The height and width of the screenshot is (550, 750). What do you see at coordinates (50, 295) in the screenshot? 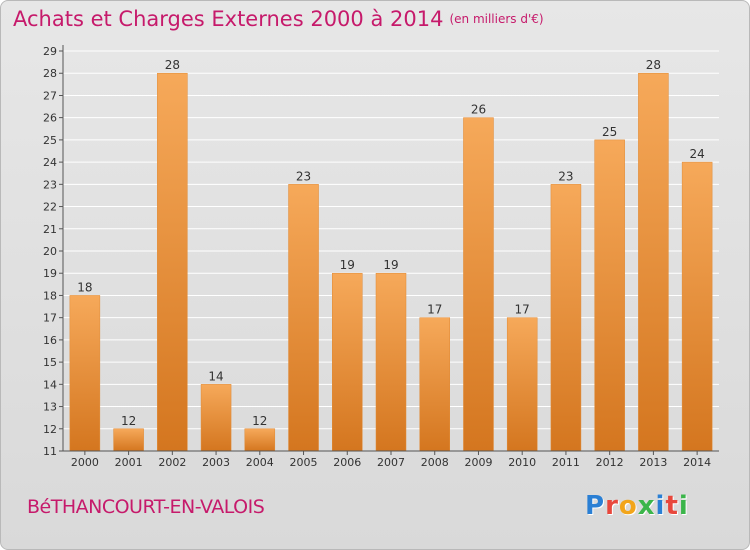
I see `y-tick-label: 18` at bounding box center [50, 295].